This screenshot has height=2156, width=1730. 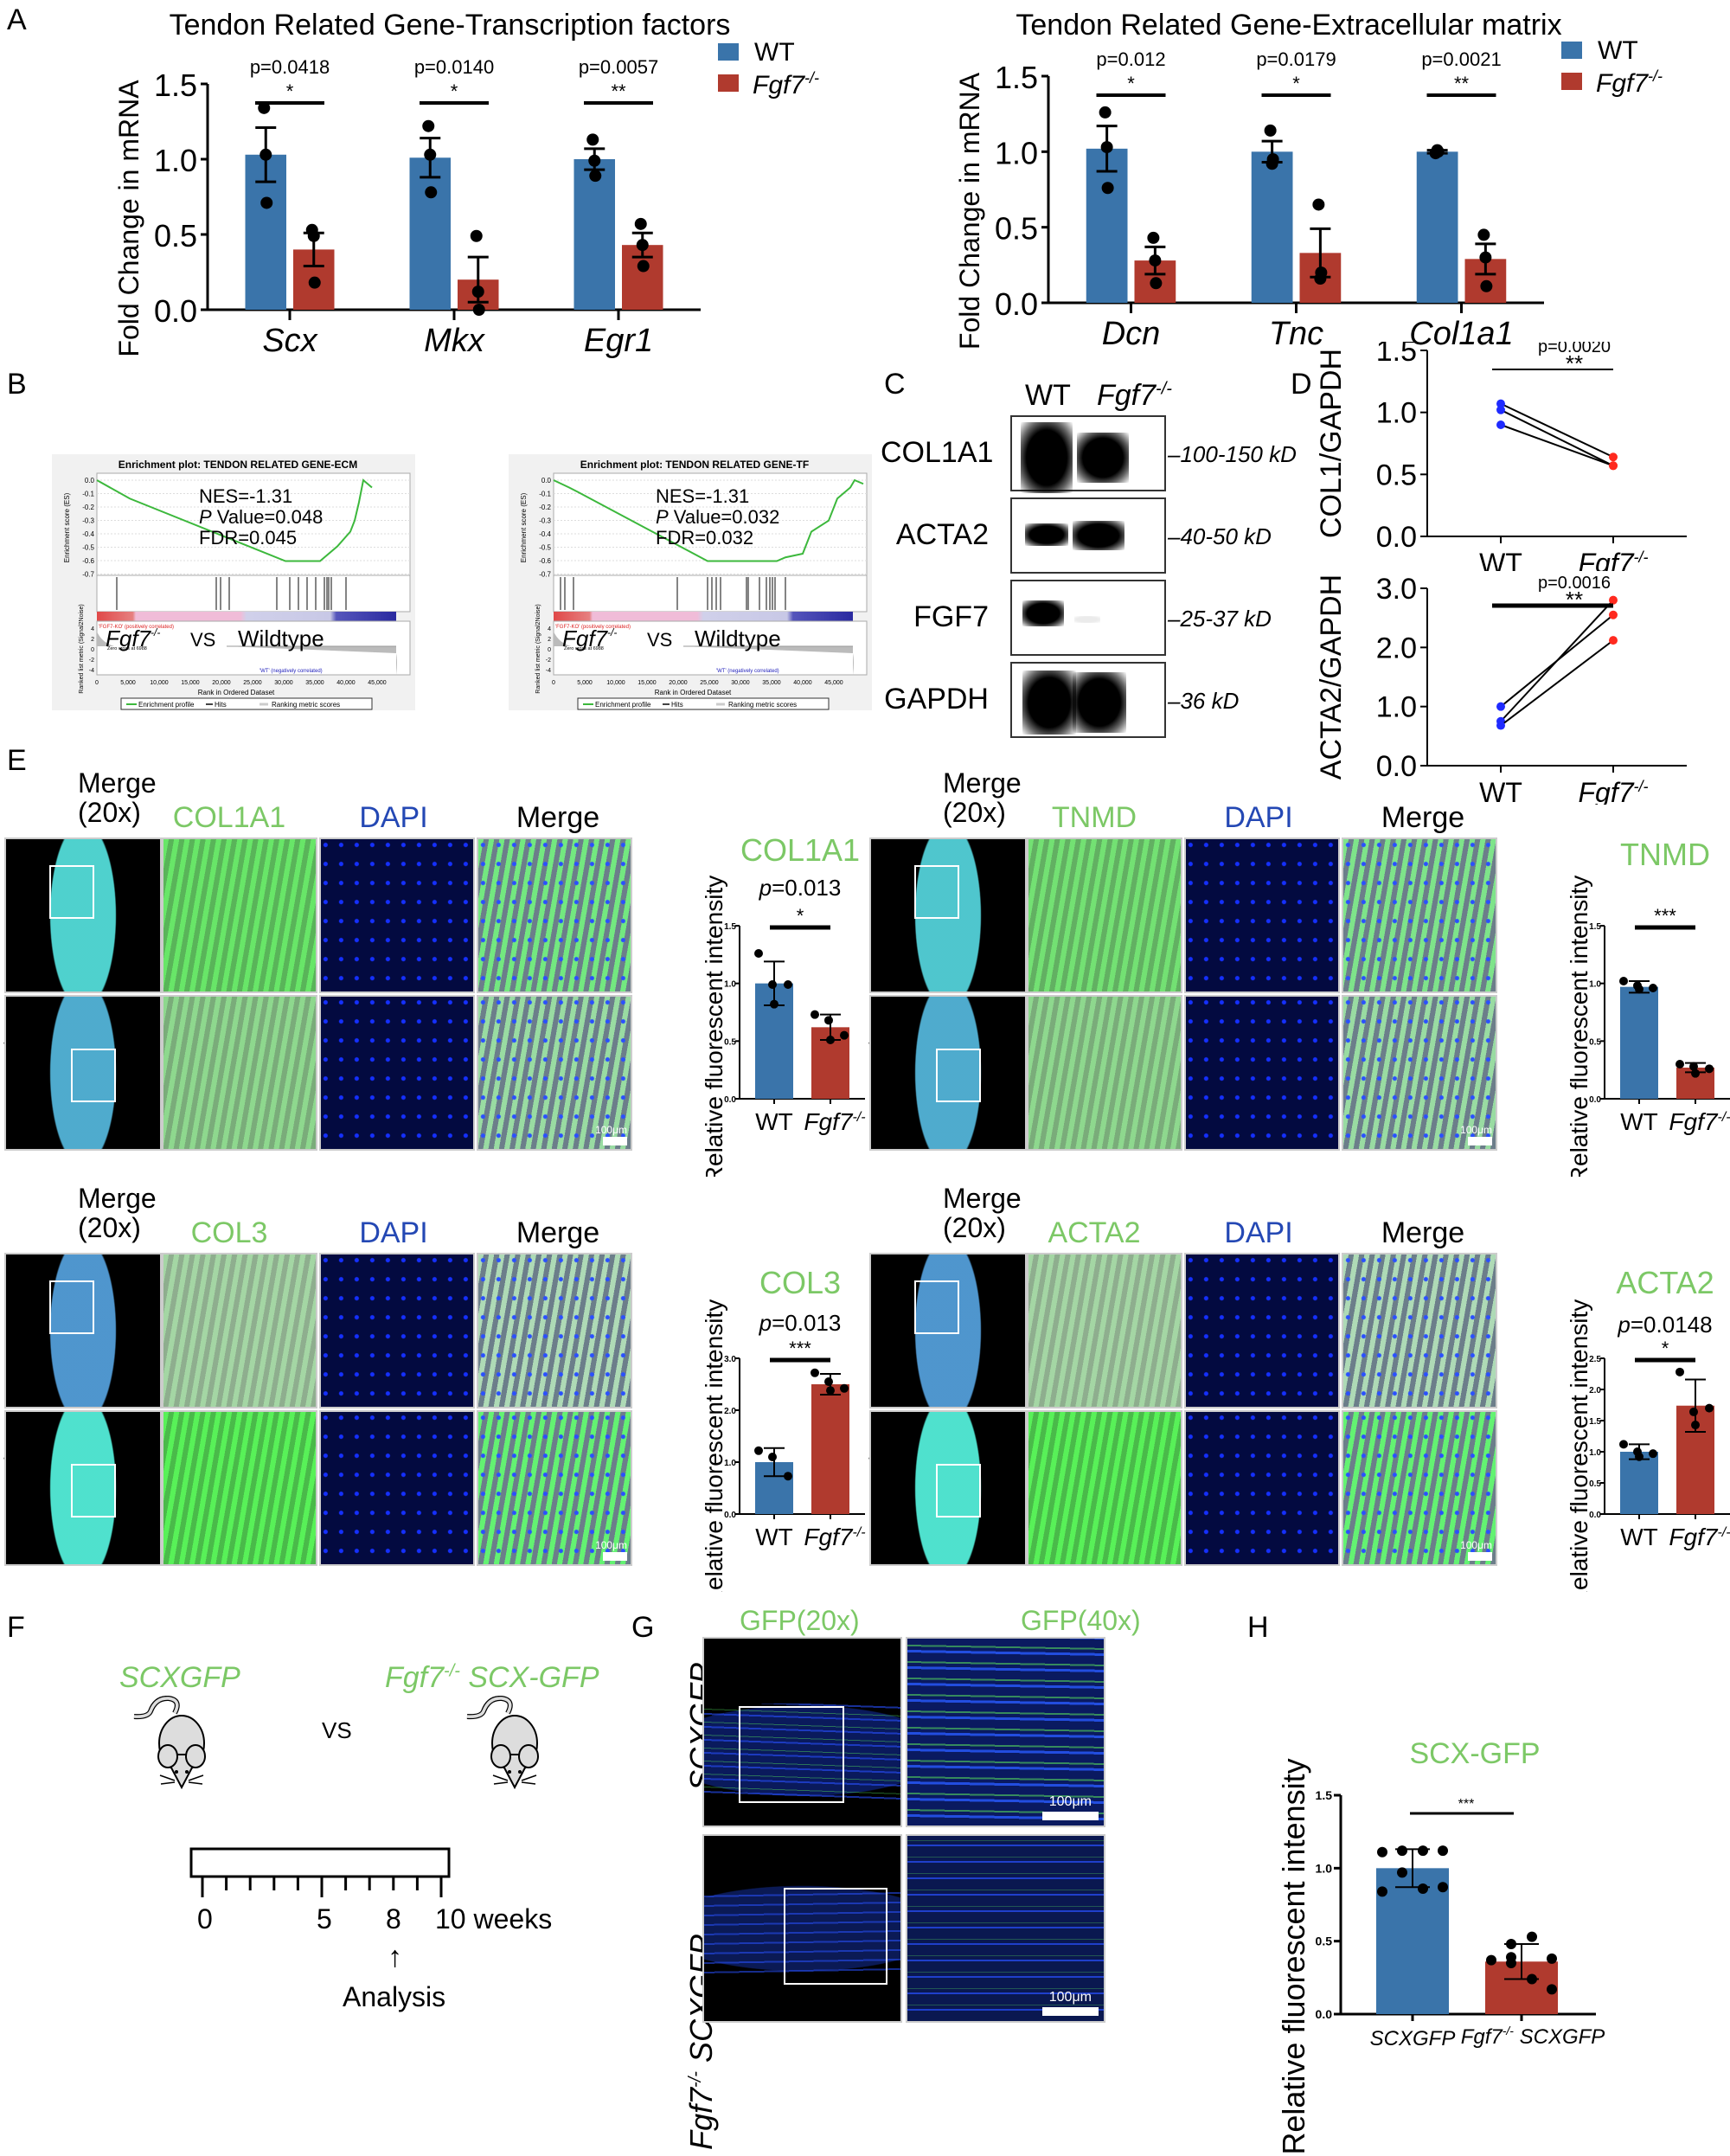 What do you see at coordinates (678, 683) in the screenshot?
I see `svg-text: 20,000` at bounding box center [678, 683].